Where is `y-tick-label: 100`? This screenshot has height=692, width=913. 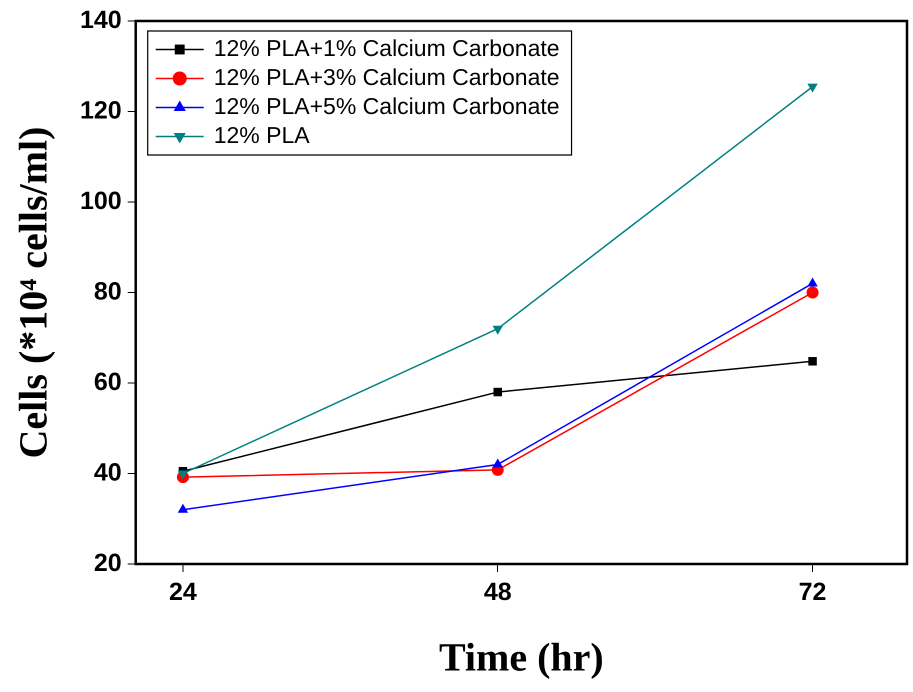
y-tick-label: 100 is located at coordinates (101, 200).